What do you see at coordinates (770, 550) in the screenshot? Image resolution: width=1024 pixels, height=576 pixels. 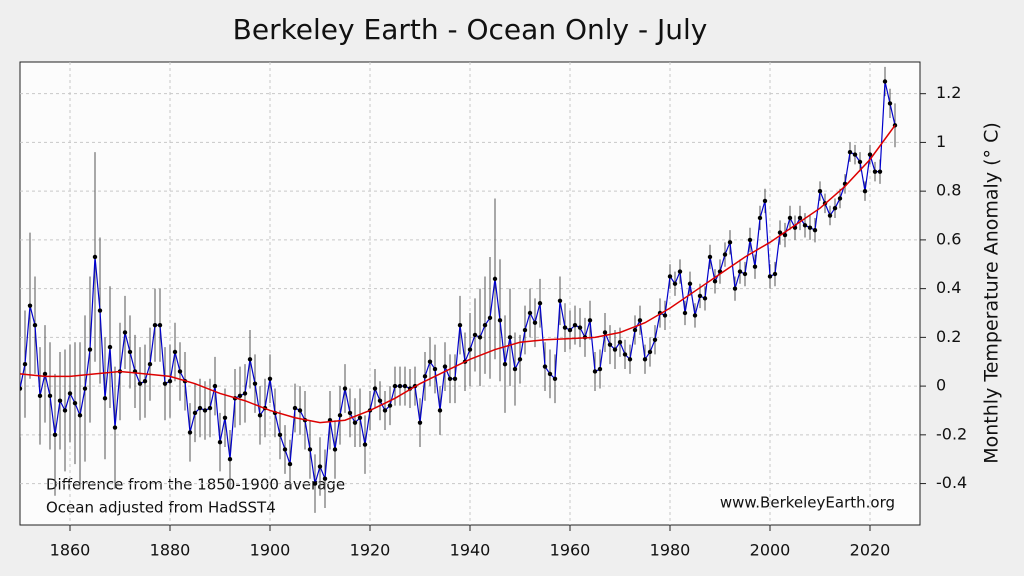 I see `x-tick-label: 2000` at bounding box center [770, 550].